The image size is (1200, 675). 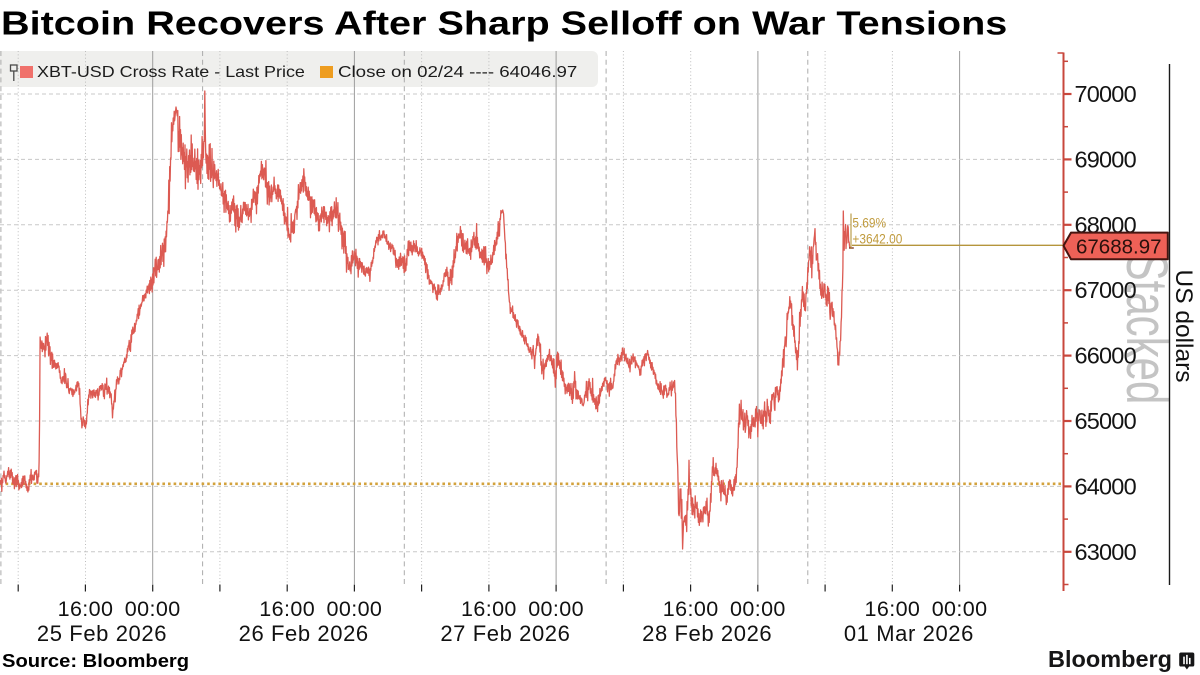 What do you see at coordinates (909, 633) in the screenshot?
I see `svg-text: 01 Mar 2026` at bounding box center [909, 633].